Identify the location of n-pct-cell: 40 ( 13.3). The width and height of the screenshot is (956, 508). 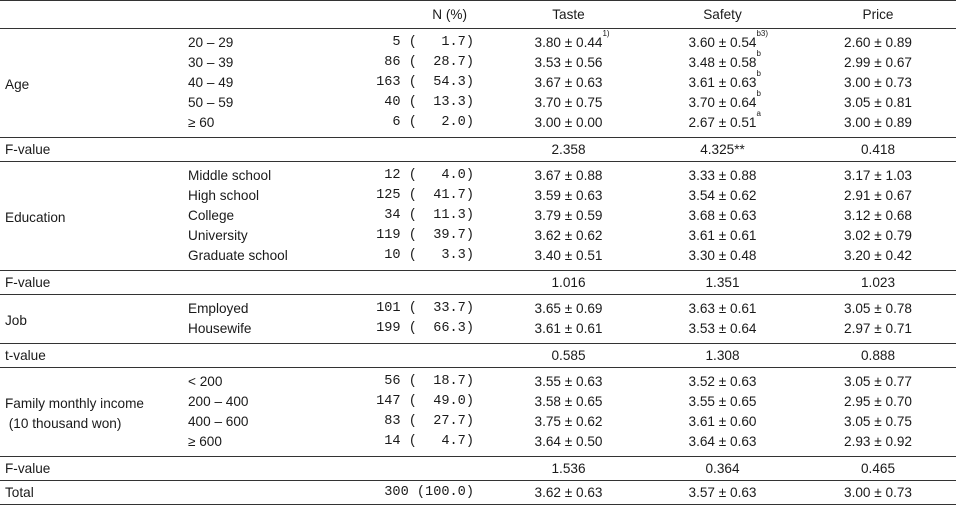
(429, 102).